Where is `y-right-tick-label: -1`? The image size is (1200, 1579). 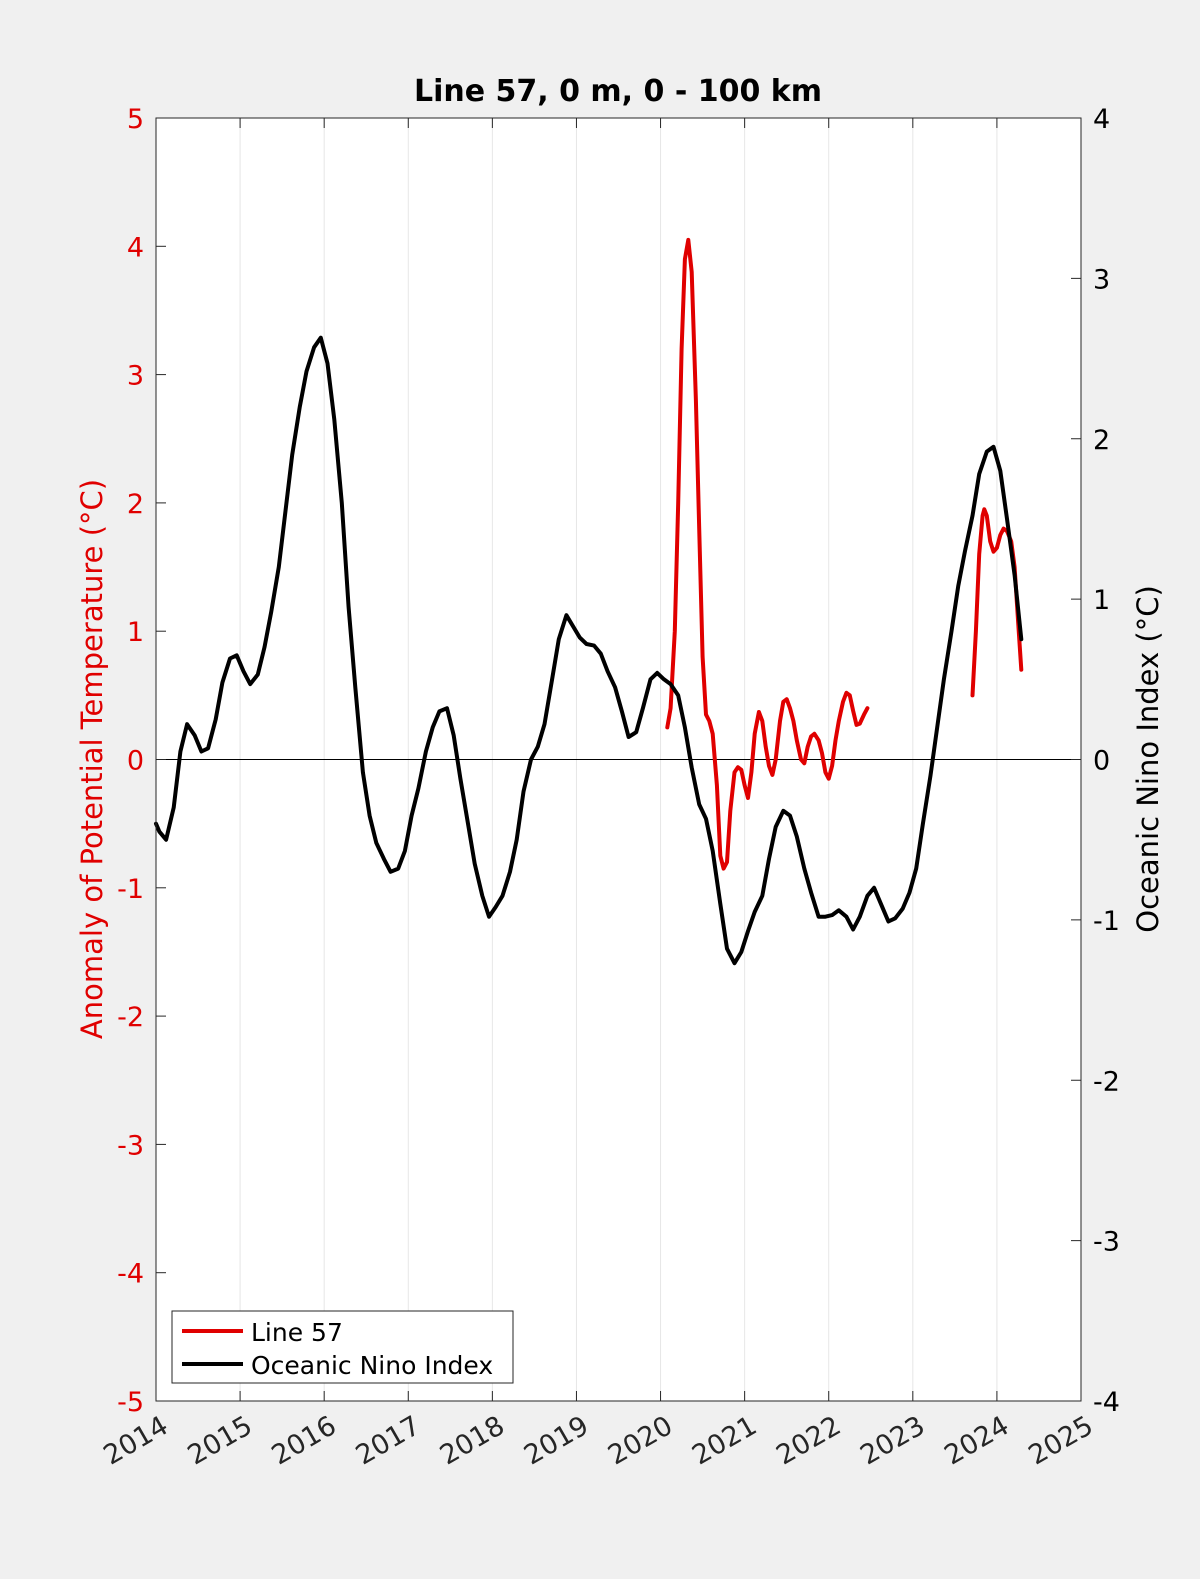
y-right-tick-label: -1 is located at coordinates (1106, 921).